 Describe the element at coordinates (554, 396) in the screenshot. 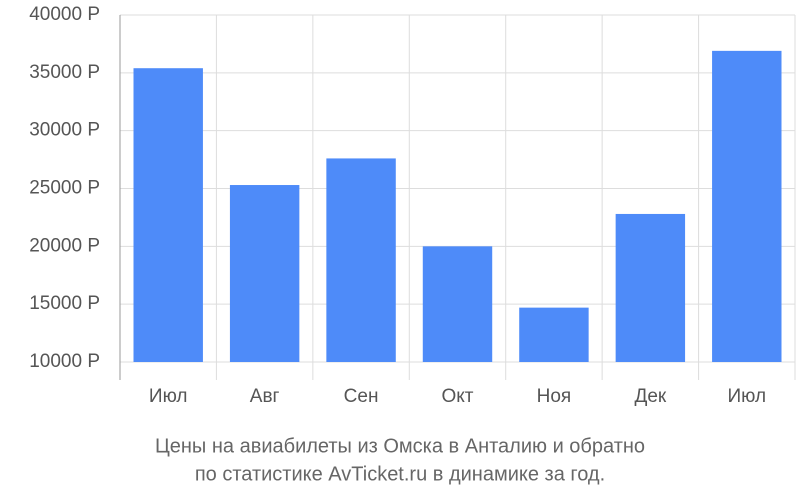

I see `x-tick-label: Ноя` at that location.